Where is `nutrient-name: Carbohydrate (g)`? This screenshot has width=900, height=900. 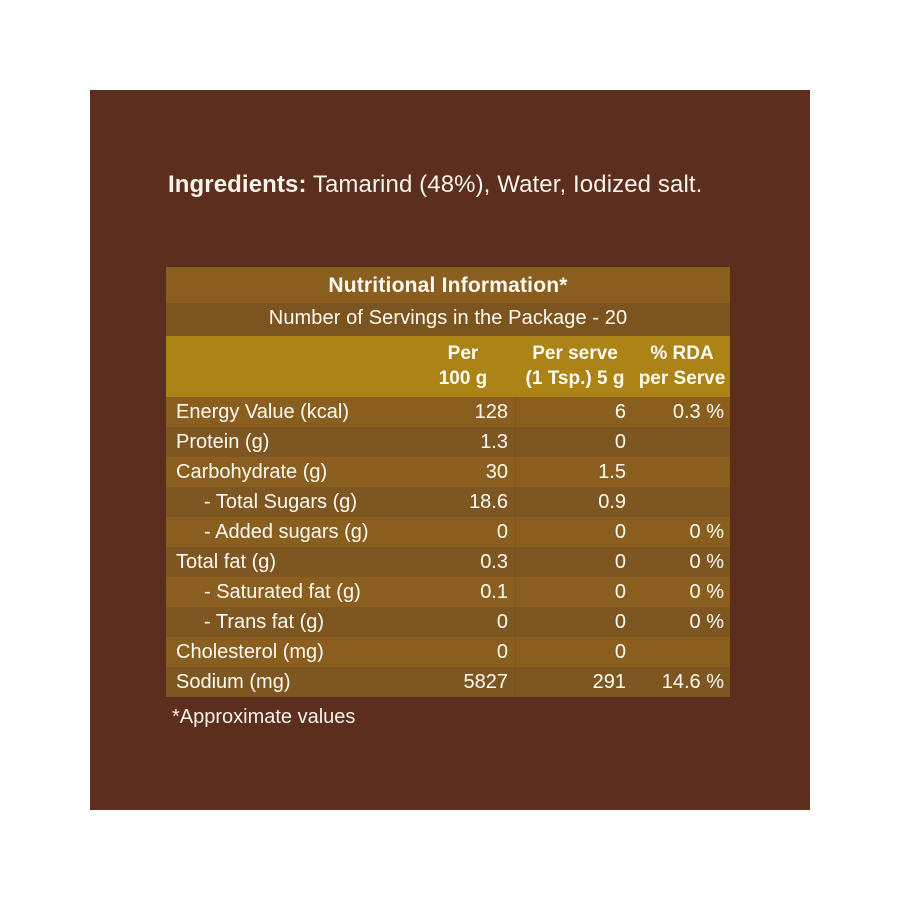 nutrient-name: Carbohydrate (g) is located at coordinates (252, 472).